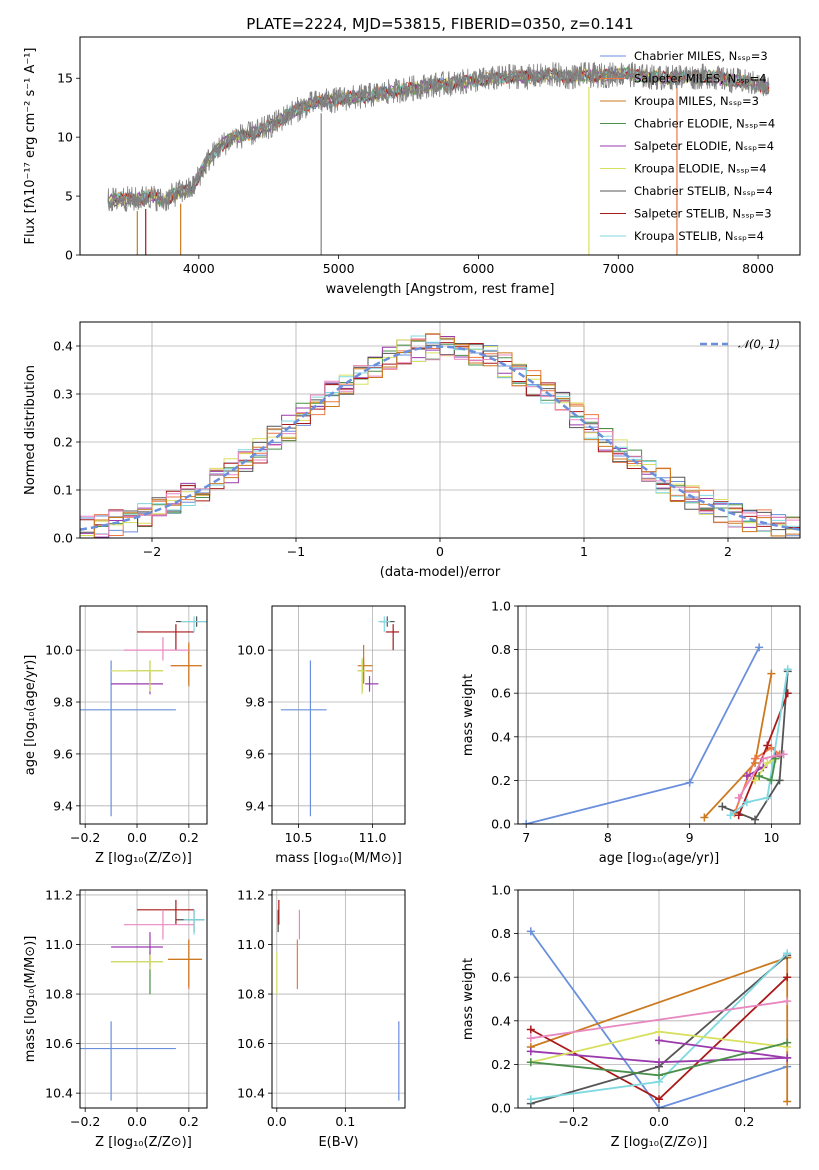 The height and width of the screenshot is (1170, 819). Describe the element at coordinates (703, 191) in the screenshot. I see `legend-label: Chabrier STELIB, Nₛₛₚ=4` at that location.